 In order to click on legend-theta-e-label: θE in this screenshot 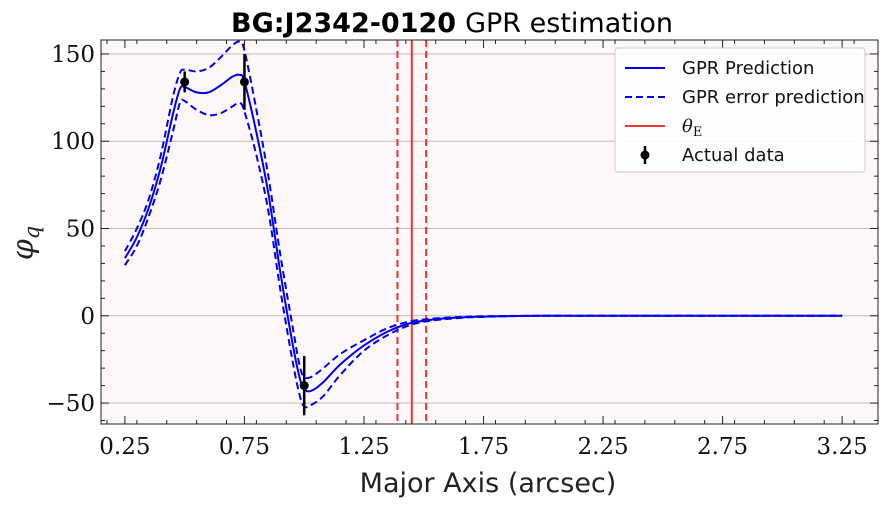, I will do `click(692, 128)`.